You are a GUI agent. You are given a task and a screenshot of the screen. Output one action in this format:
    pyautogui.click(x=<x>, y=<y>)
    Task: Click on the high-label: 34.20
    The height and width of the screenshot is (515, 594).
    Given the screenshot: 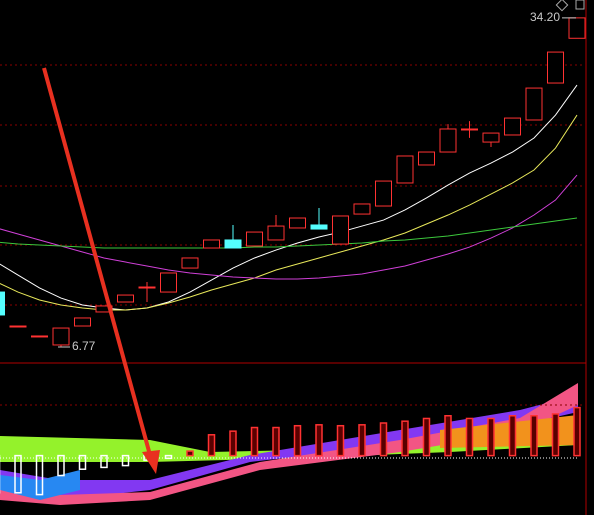 What is the action you would take?
    pyautogui.click(x=545, y=17)
    